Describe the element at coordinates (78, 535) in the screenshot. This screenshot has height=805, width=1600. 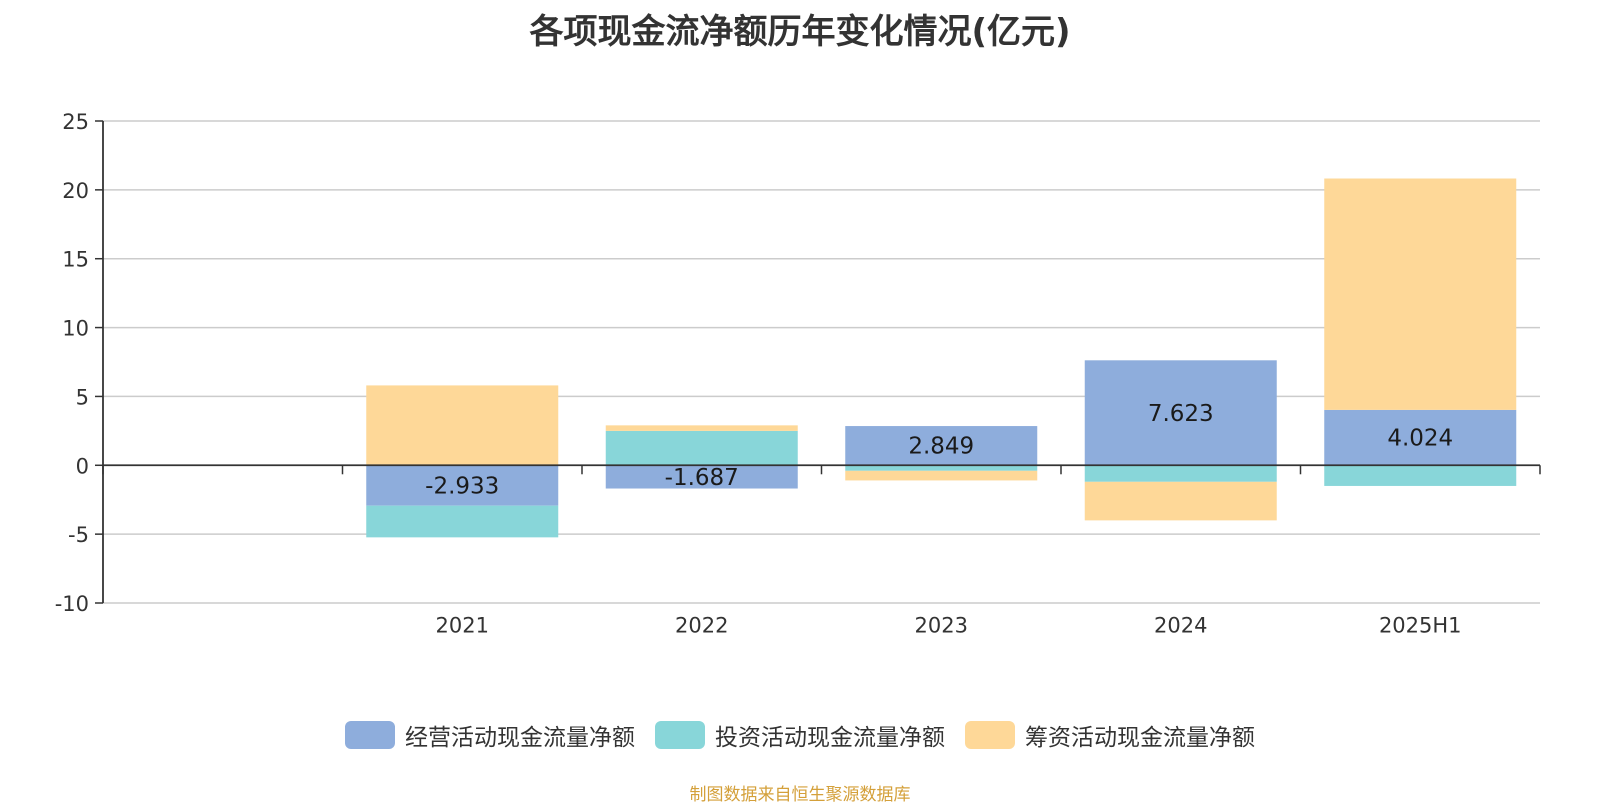
I see `y-tick-label: -5` at that location.